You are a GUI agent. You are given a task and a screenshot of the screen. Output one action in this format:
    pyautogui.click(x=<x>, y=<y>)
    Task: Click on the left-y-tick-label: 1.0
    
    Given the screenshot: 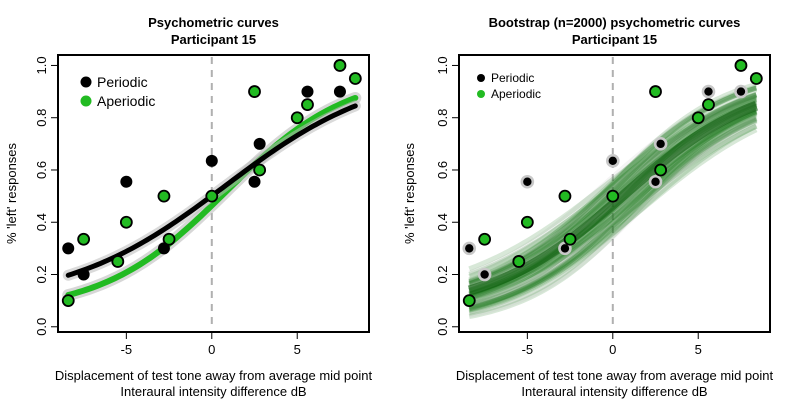 What is the action you would take?
    pyautogui.click(x=41, y=65)
    